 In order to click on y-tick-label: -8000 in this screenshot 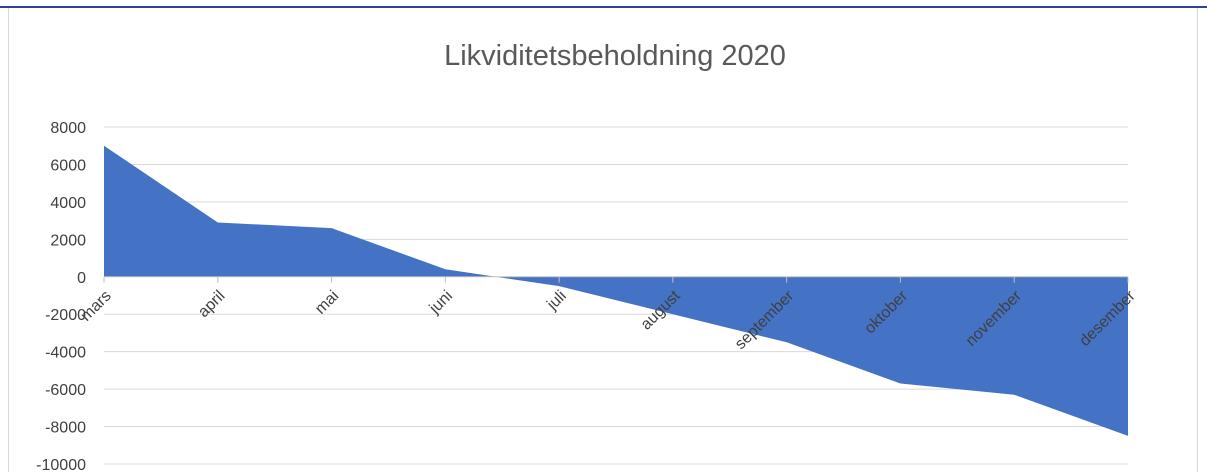, I will do `click(65, 428)`.